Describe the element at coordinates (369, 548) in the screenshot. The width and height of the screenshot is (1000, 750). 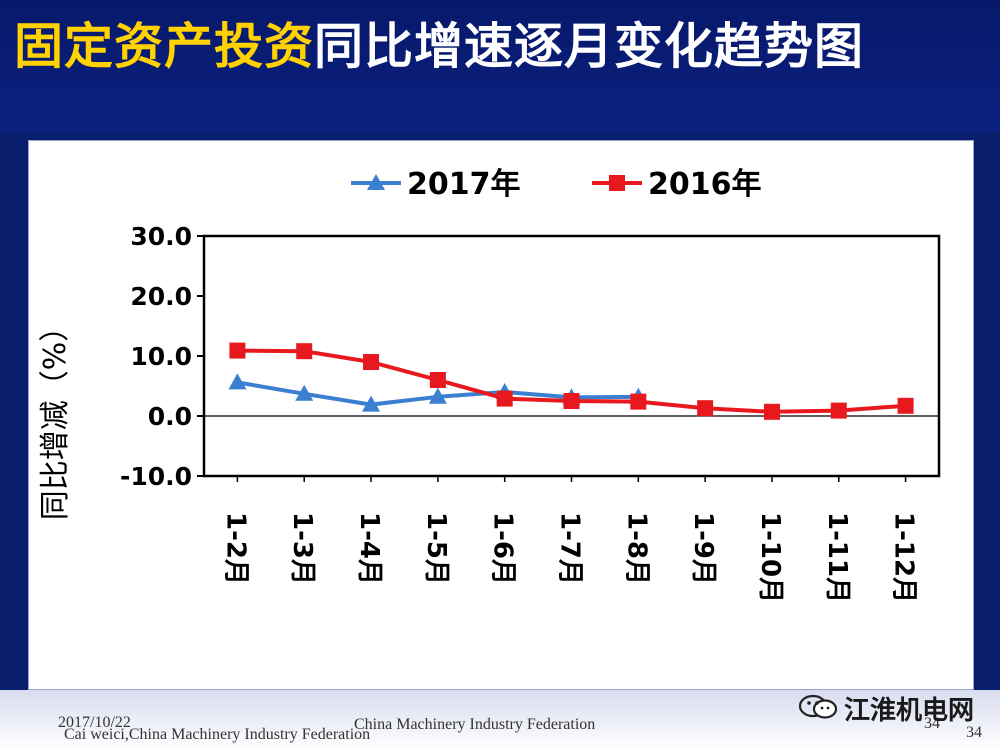
I see `x-tick-label: 1-4月` at that location.